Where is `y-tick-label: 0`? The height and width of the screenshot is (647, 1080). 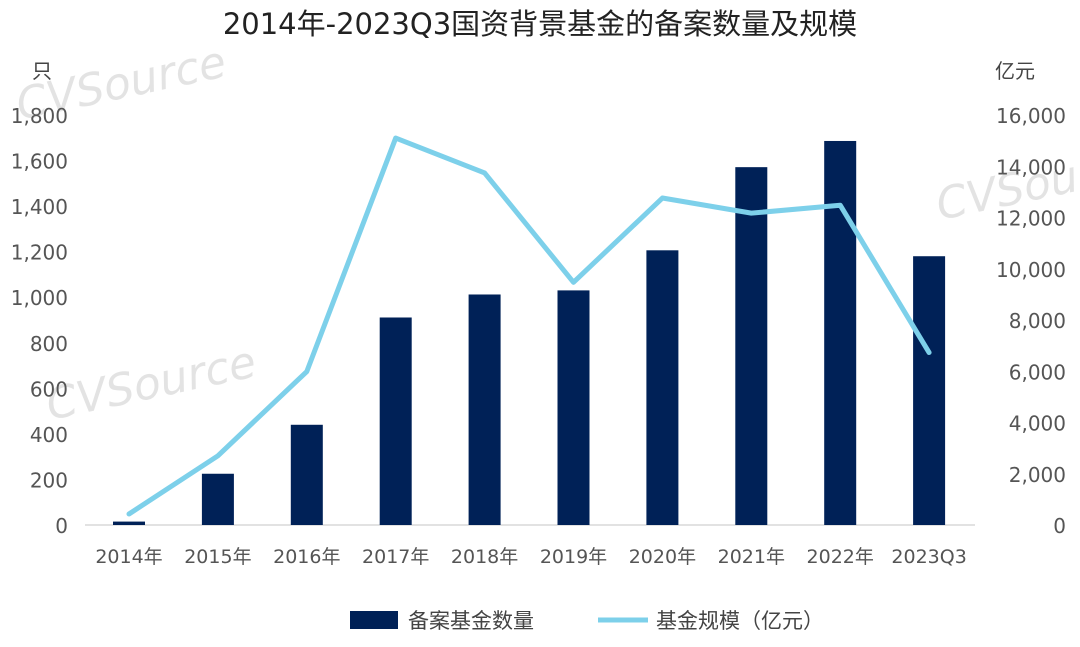 y-tick-label: 0 is located at coordinates (61, 526).